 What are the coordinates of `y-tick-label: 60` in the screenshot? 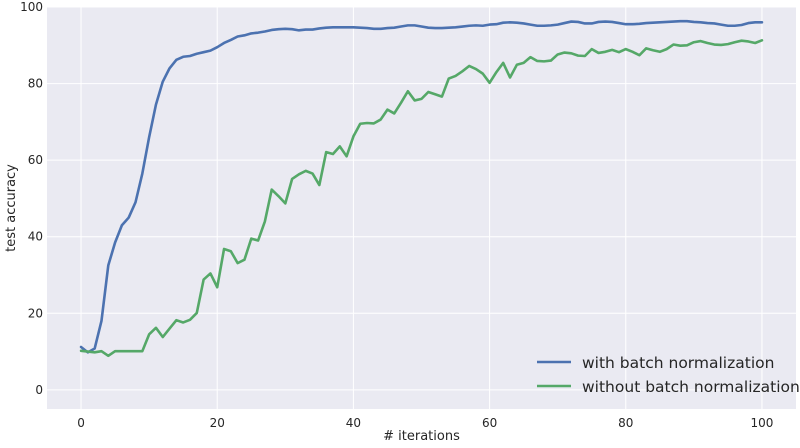 It's located at (35, 160).